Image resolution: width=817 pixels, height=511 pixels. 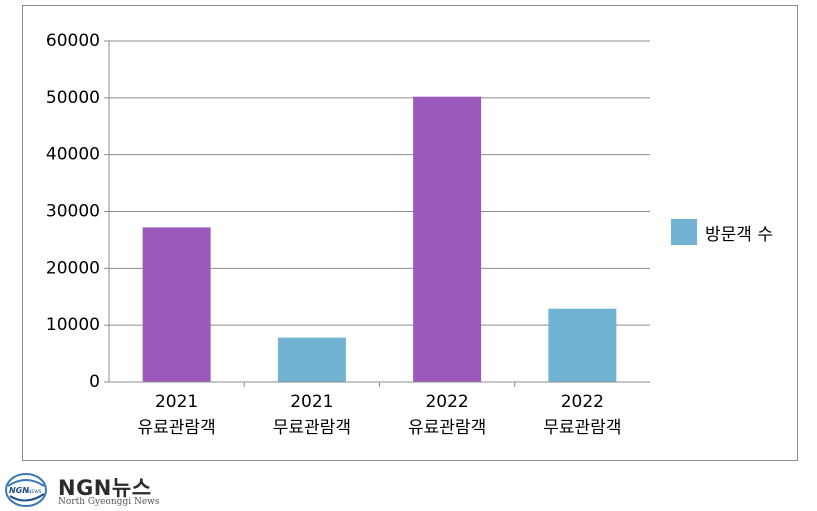 I want to click on y-tick-label: 40000, so click(x=73, y=155).